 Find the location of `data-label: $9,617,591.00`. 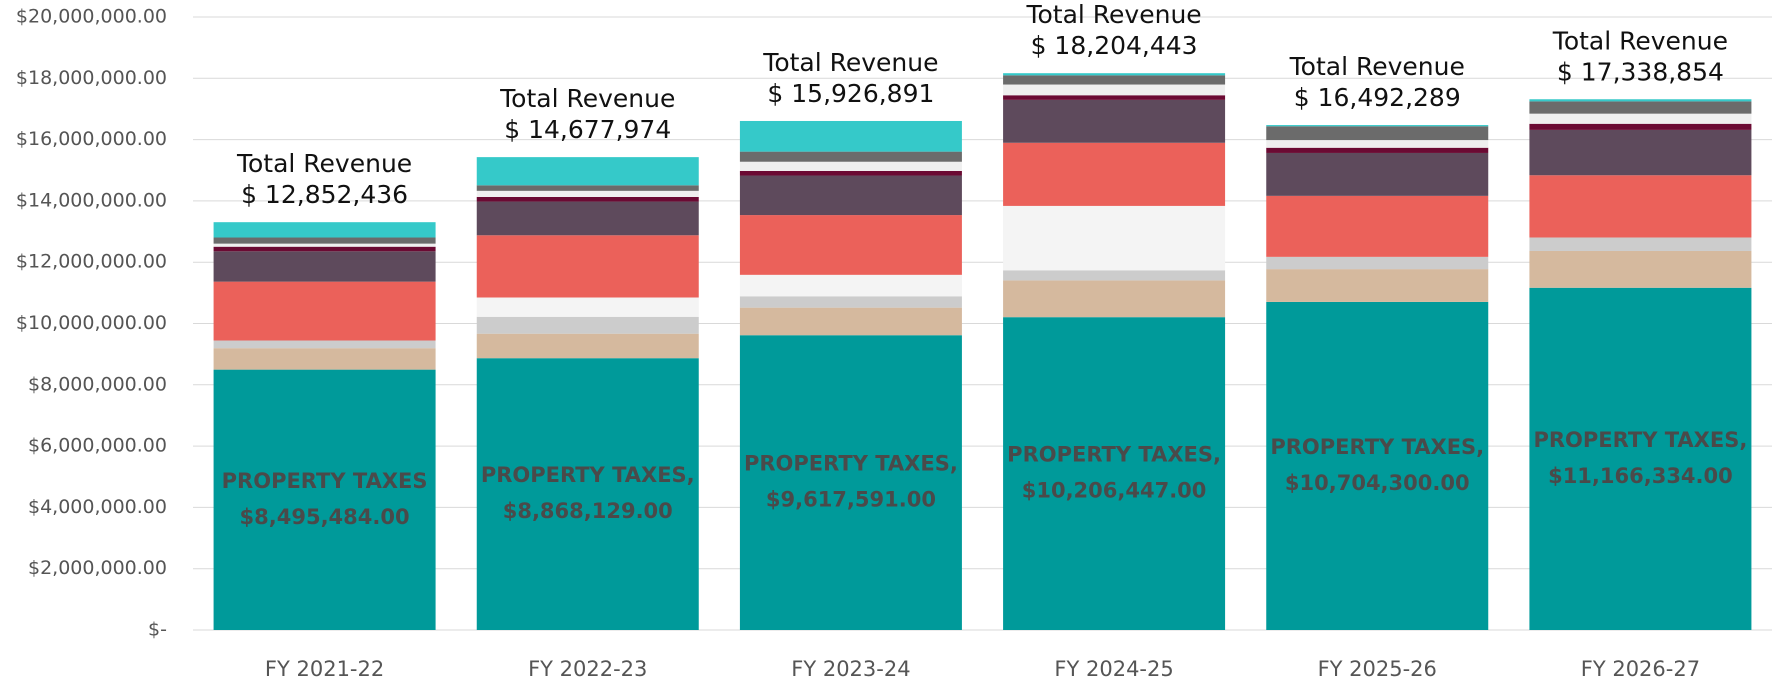

data-label: $9,617,591.00 is located at coordinates (851, 500).